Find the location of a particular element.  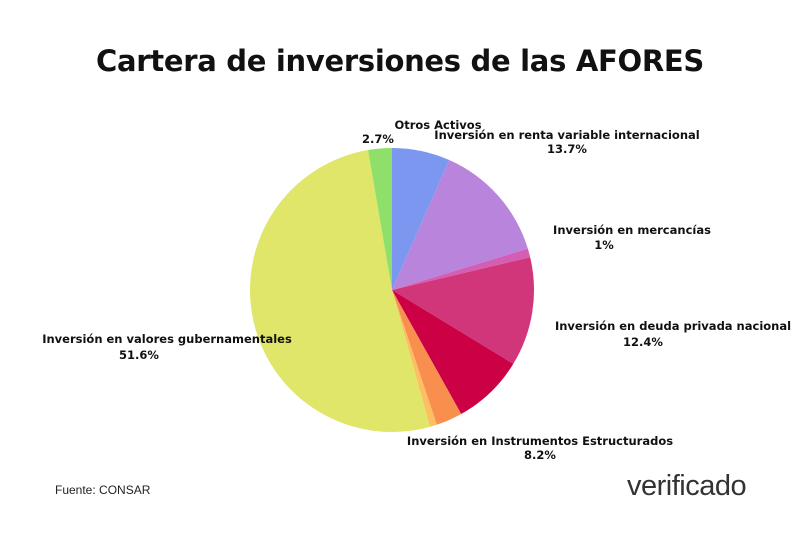

label-deuda-privada: Inversión en deuda privada nacional is located at coordinates (673, 326).